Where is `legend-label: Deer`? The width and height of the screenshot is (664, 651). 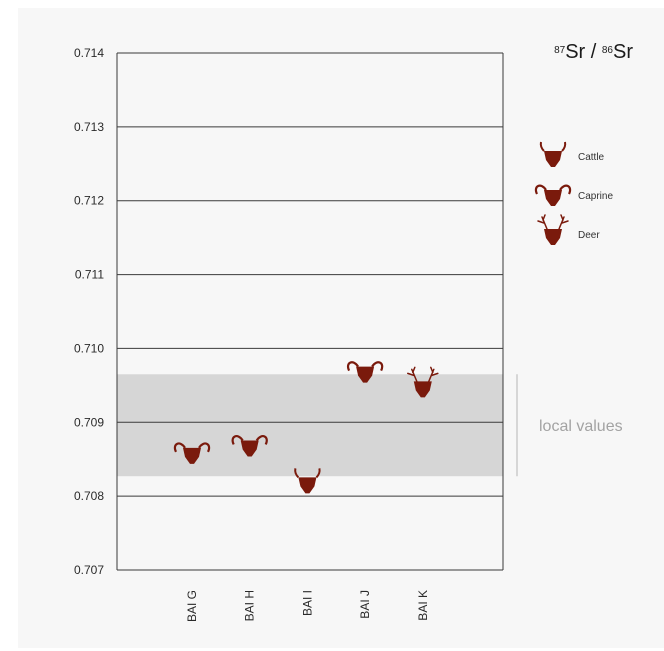 legend-label: Deer is located at coordinates (589, 235).